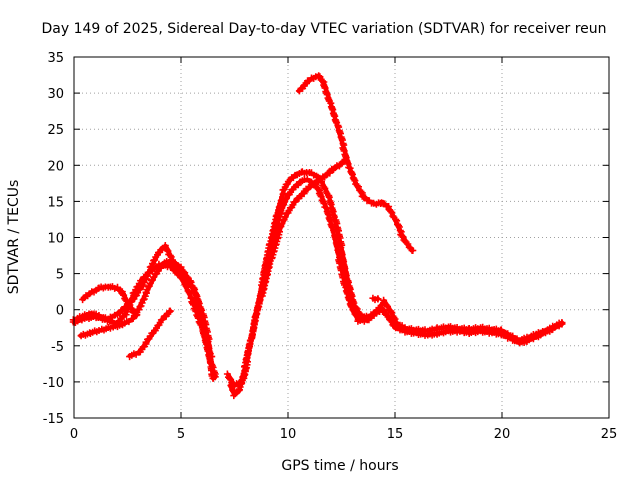  Describe the element at coordinates (53, 419) in the screenshot. I see `y-tick-label: -15` at that location.